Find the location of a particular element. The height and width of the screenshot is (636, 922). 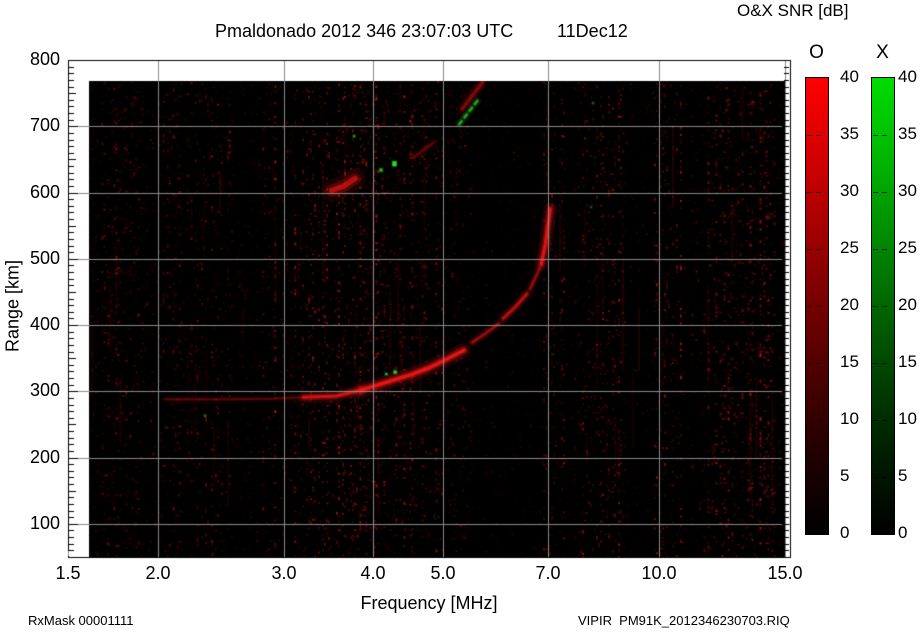

colorbar-x is located at coordinates (883, 306).